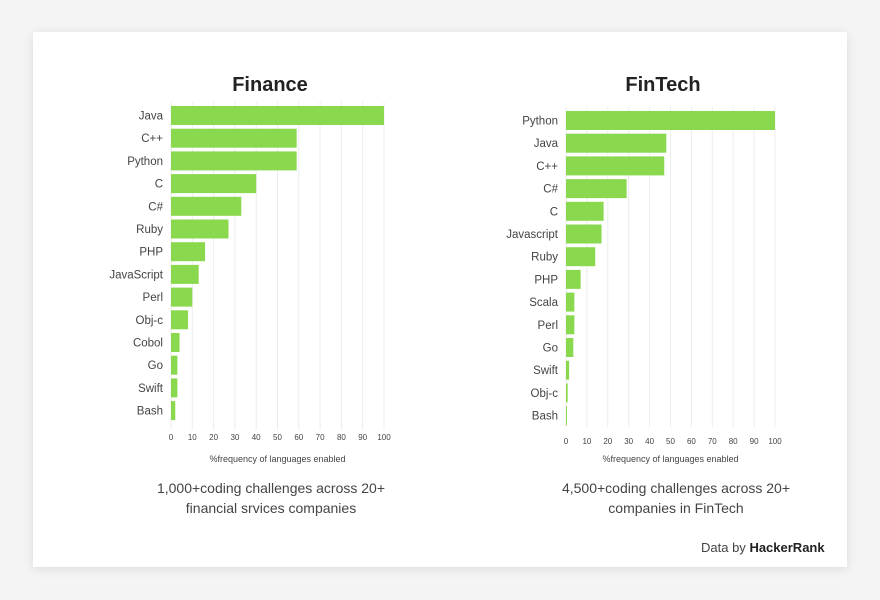 The image size is (880, 600). Describe the element at coordinates (607, 441) in the screenshot. I see `fintech-x-tick-label: 20` at that location.